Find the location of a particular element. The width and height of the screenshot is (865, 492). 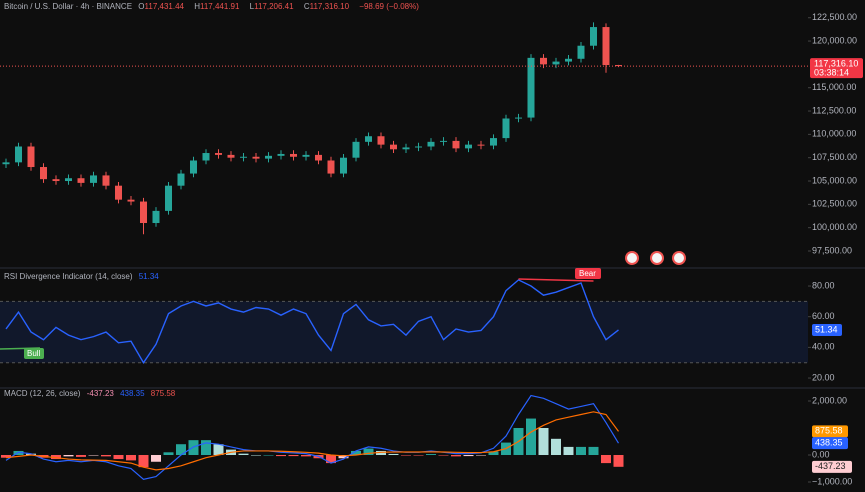

macd-title: MACD (12, 26, close) is located at coordinates (42, 393).